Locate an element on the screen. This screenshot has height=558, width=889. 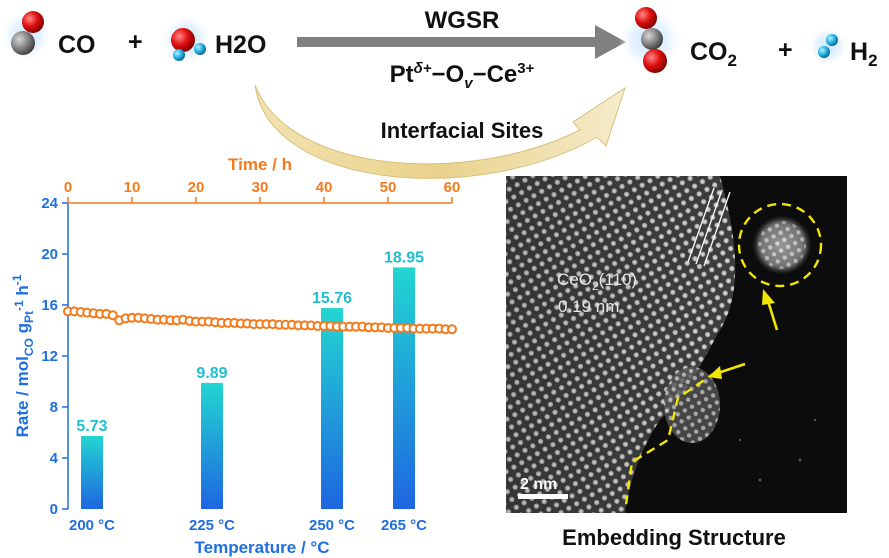
y-tick-label: 0 is located at coordinates (54, 509).